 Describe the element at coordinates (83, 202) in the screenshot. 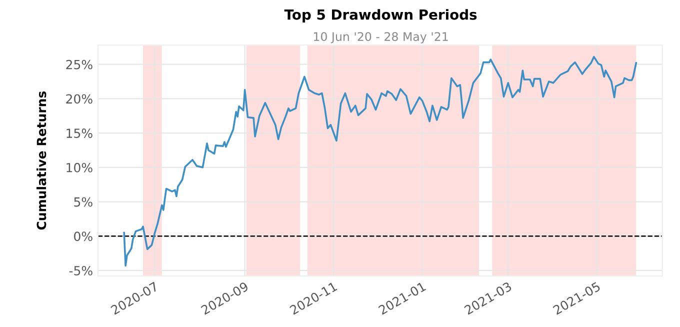

I see `y-tick-label: 5%` at that location.